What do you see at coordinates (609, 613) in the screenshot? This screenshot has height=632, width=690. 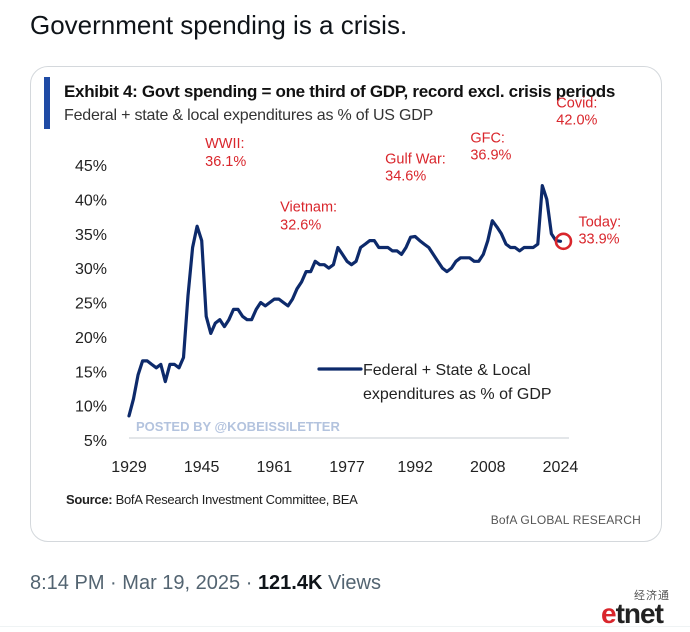 I see `etnet-logo-e: e` at bounding box center [609, 613].